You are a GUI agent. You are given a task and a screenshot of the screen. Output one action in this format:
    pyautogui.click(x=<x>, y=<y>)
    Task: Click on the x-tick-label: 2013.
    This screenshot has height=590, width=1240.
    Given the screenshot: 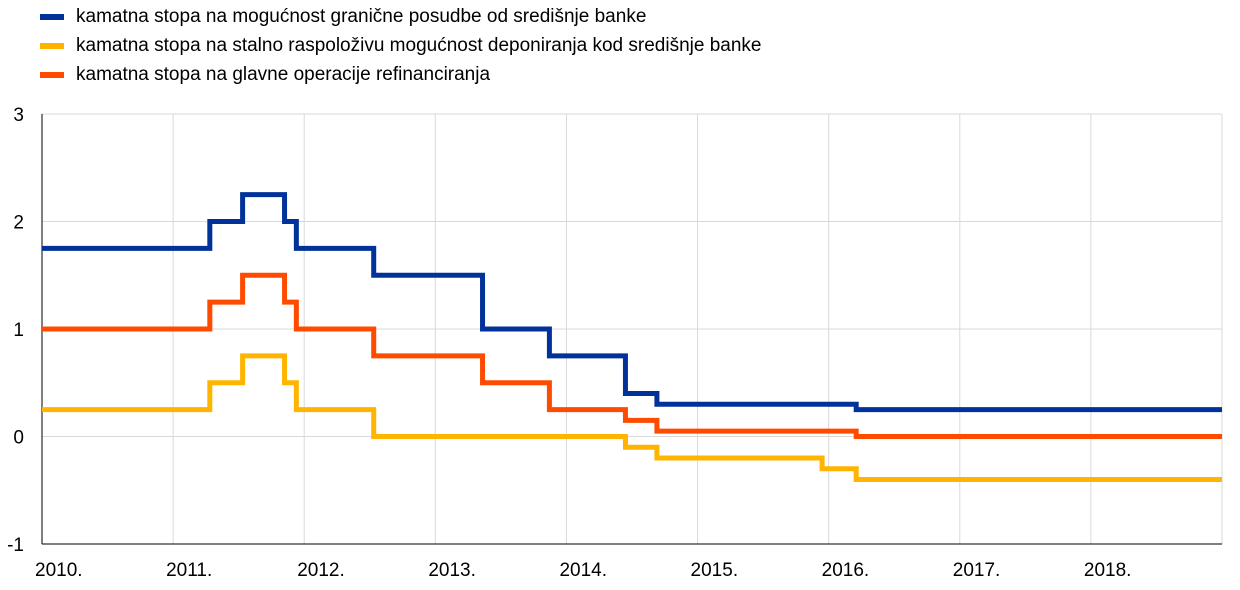 What is the action you would take?
    pyautogui.click(x=452, y=570)
    